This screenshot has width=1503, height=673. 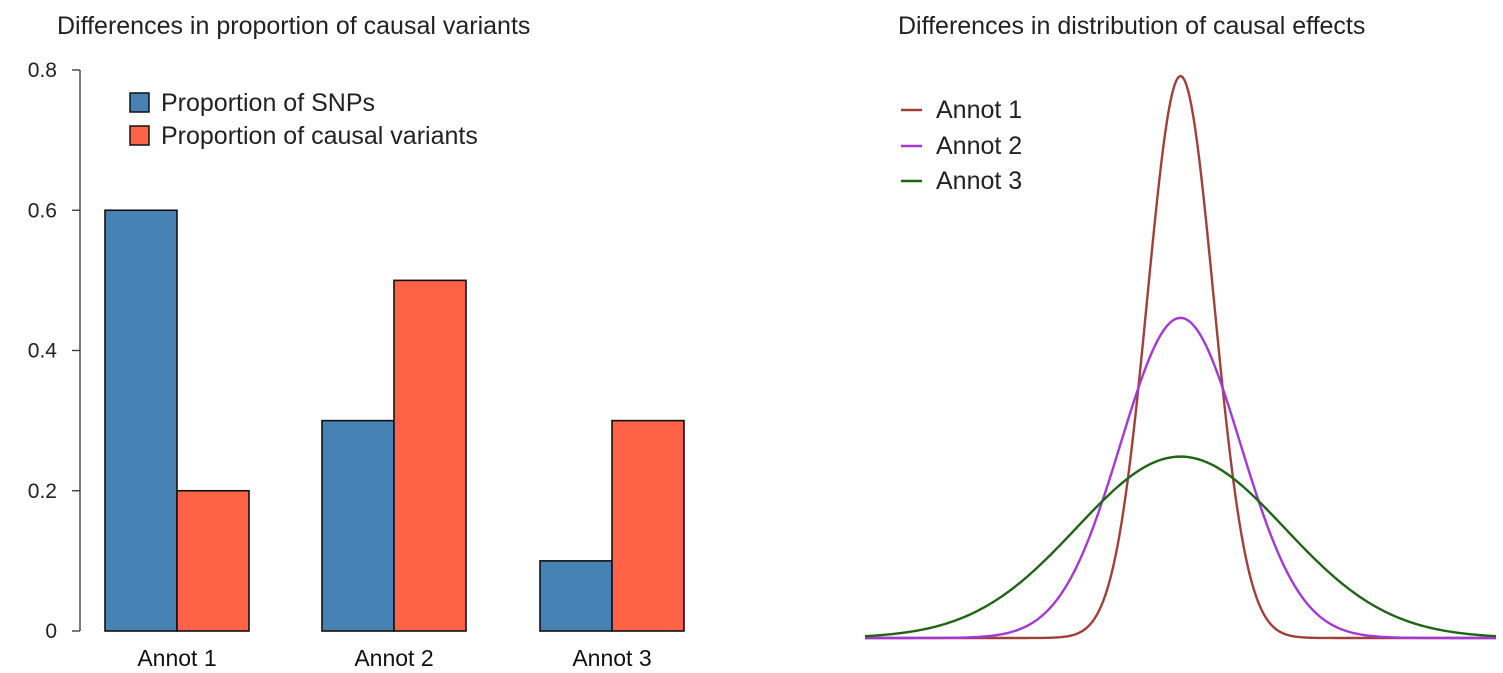 I want to click on bar-annot-3-causal, so click(x=648, y=525).